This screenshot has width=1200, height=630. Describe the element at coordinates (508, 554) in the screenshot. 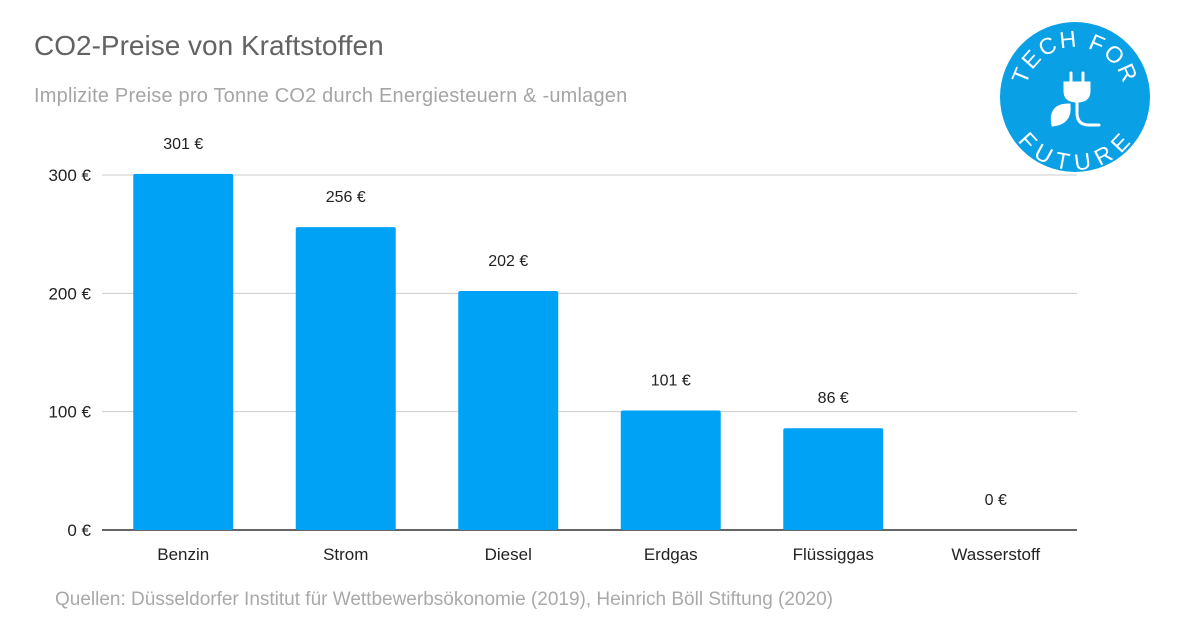

I see `x-tick-label: Diesel` at that location.